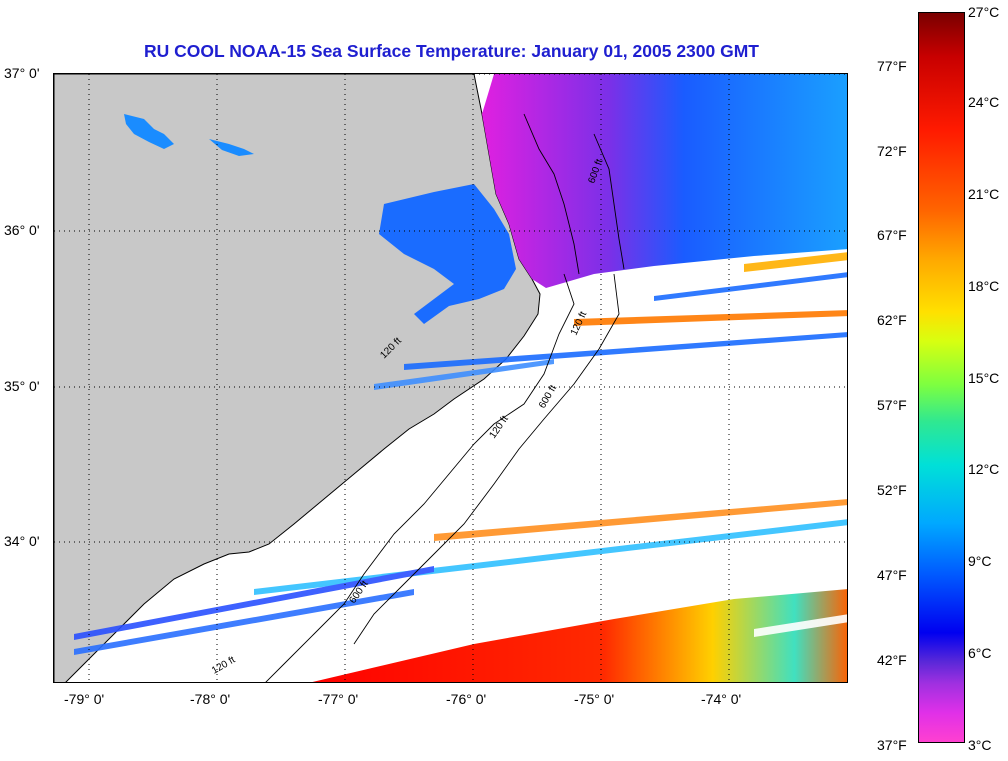 This screenshot has height=761, width=1008. What do you see at coordinates (210, 699) in the screenshot?
I see `lon-label-78: -78° 0'` at bounding box center [210, 699].